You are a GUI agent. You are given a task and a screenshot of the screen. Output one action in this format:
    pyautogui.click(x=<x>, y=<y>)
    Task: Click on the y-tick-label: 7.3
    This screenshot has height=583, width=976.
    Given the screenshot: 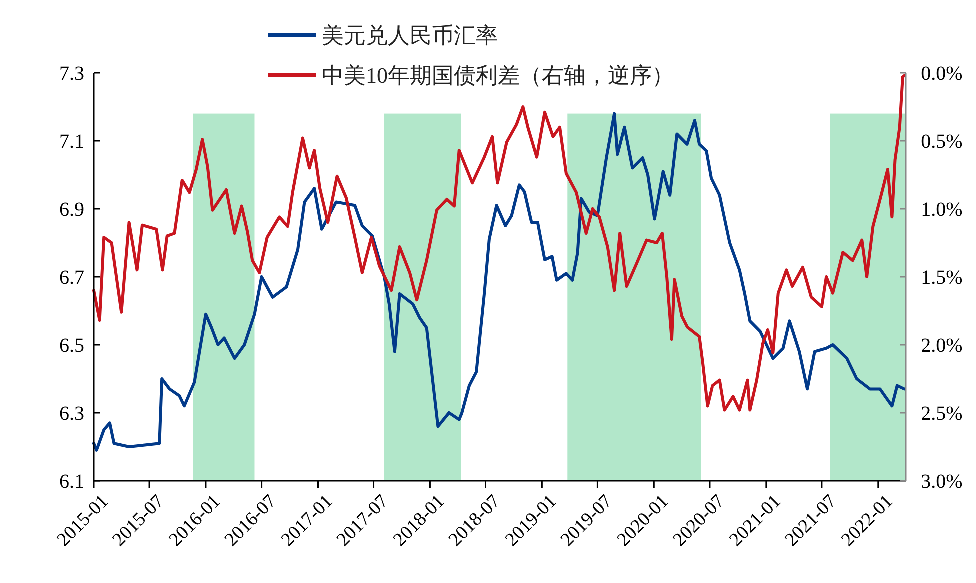 What is the action you would take?
    pyautogui.click(x=72, y=74)
    